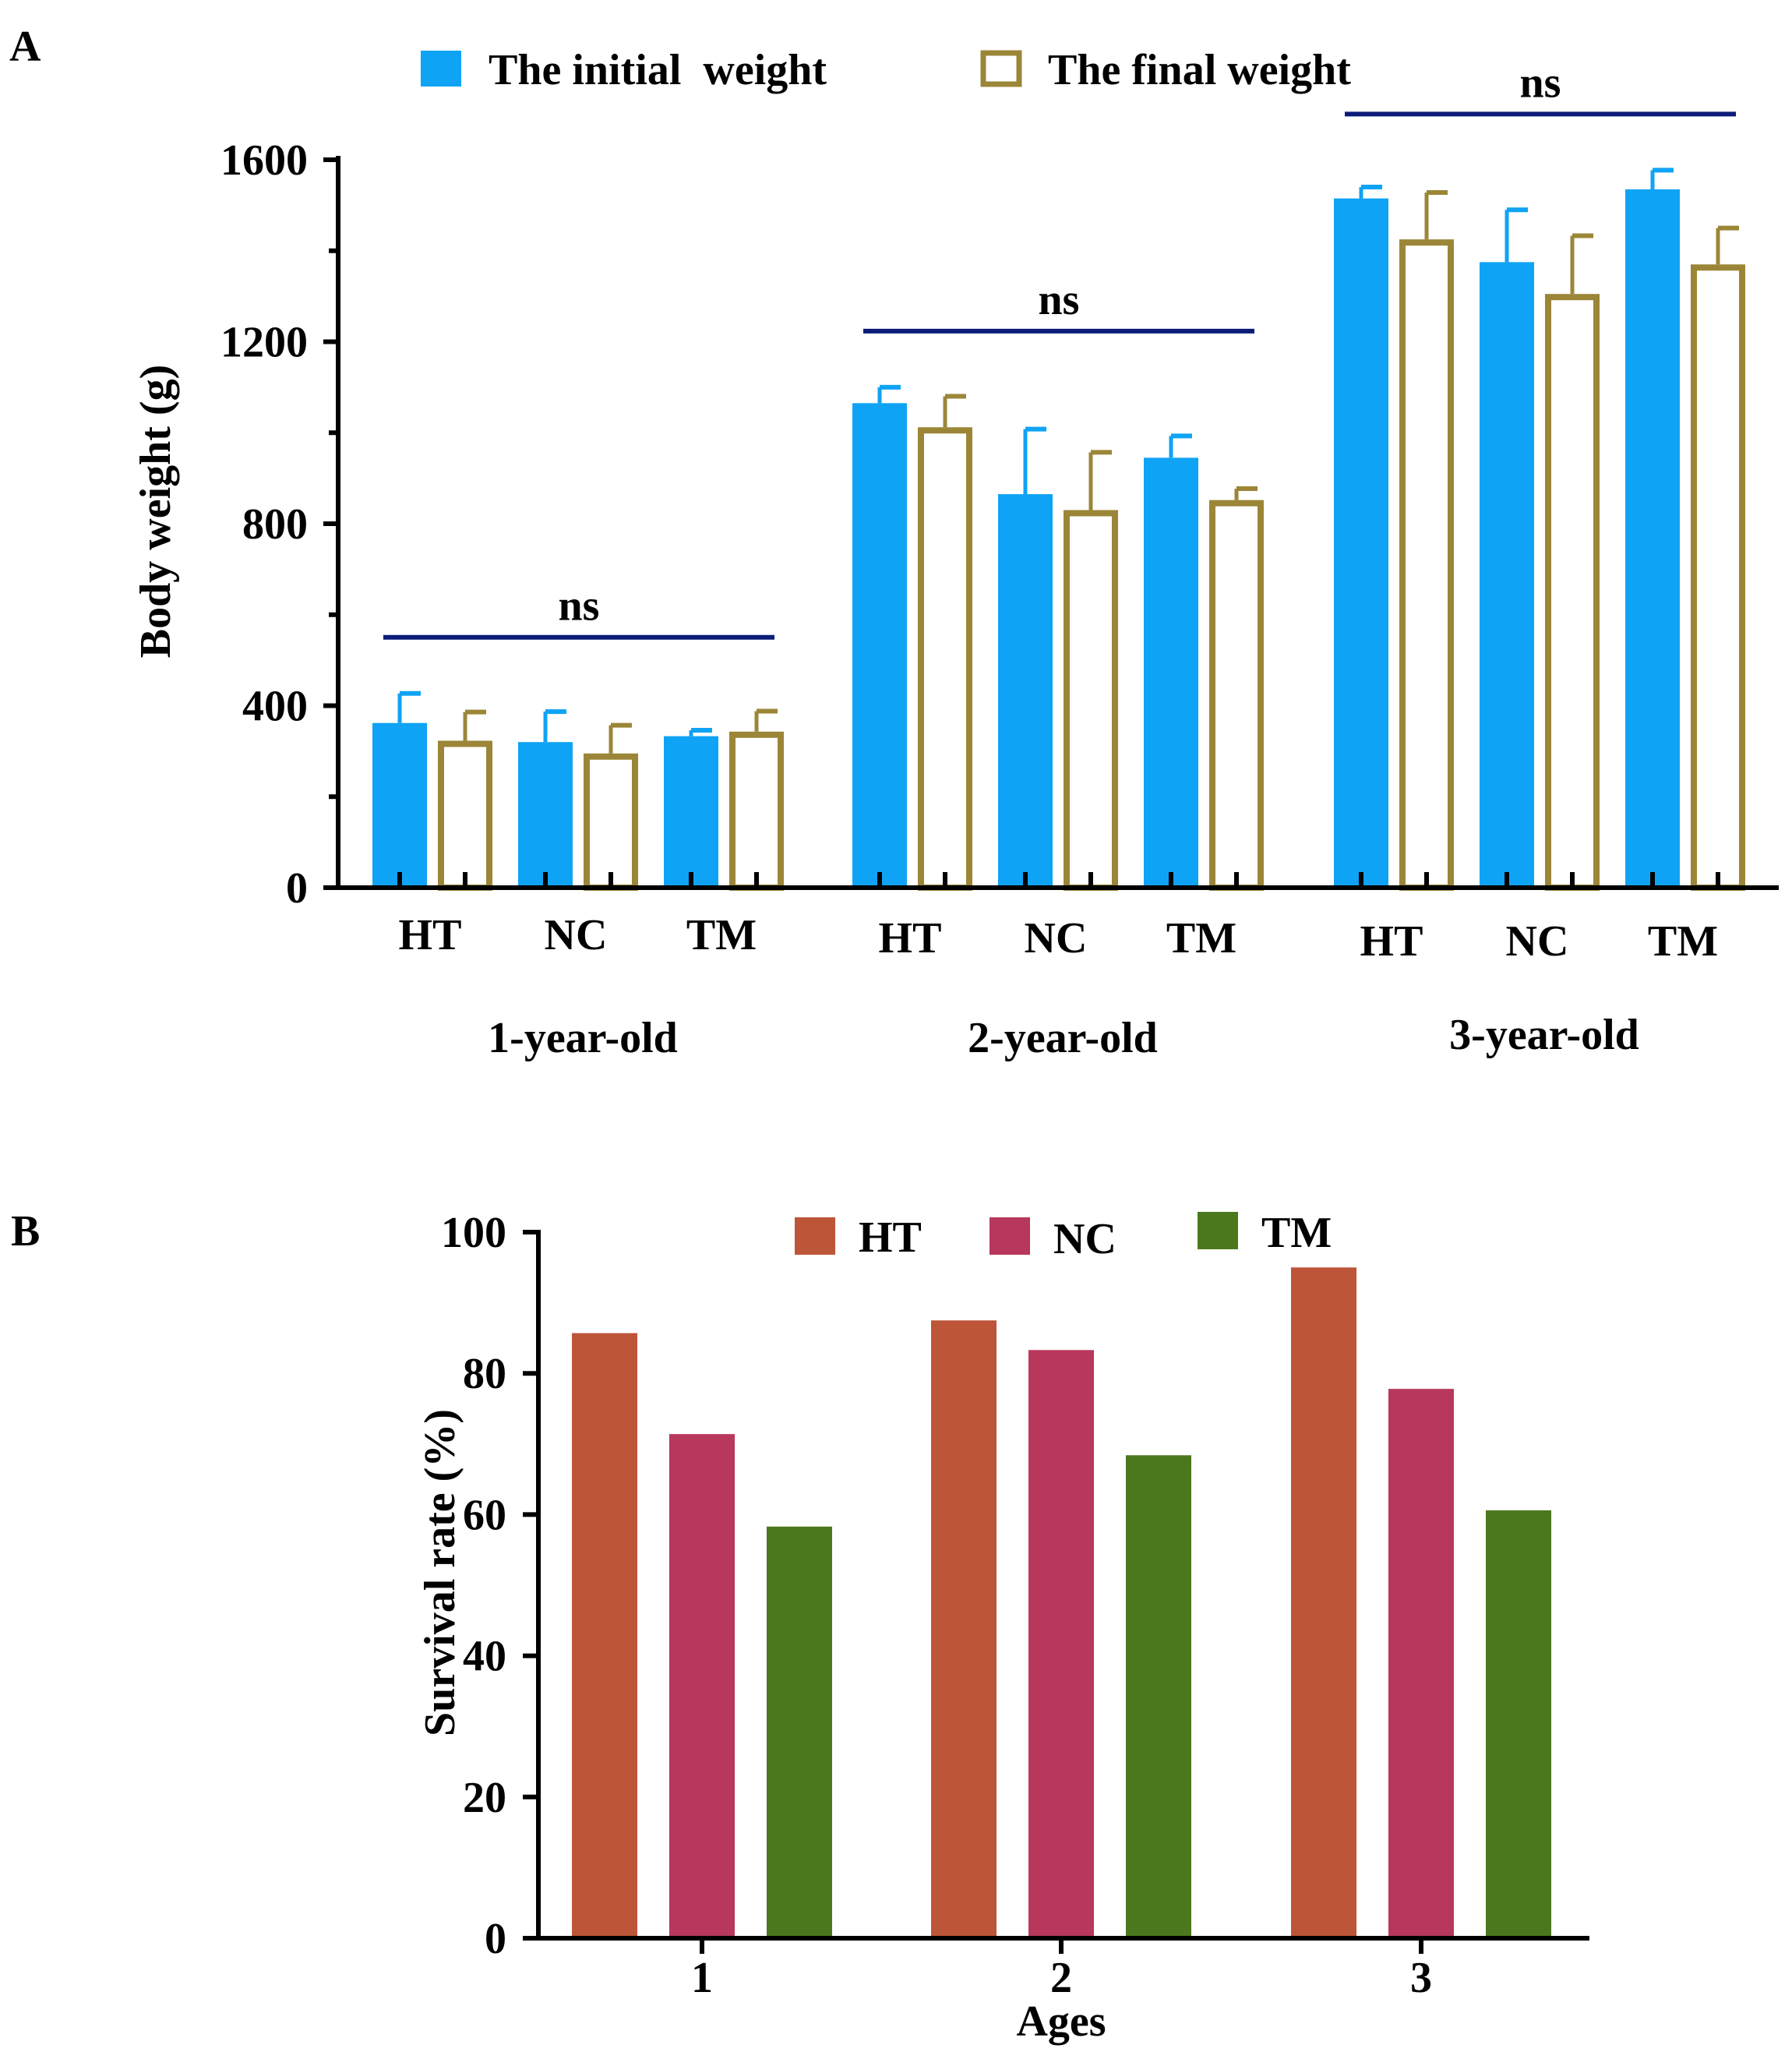 This screenshot has width=1792, height=2052. What do you see at coordinates (1171, 672) in the screenshot?
I see `bar-initial-2-year-old-TM` at bounding box center [1171, 672].